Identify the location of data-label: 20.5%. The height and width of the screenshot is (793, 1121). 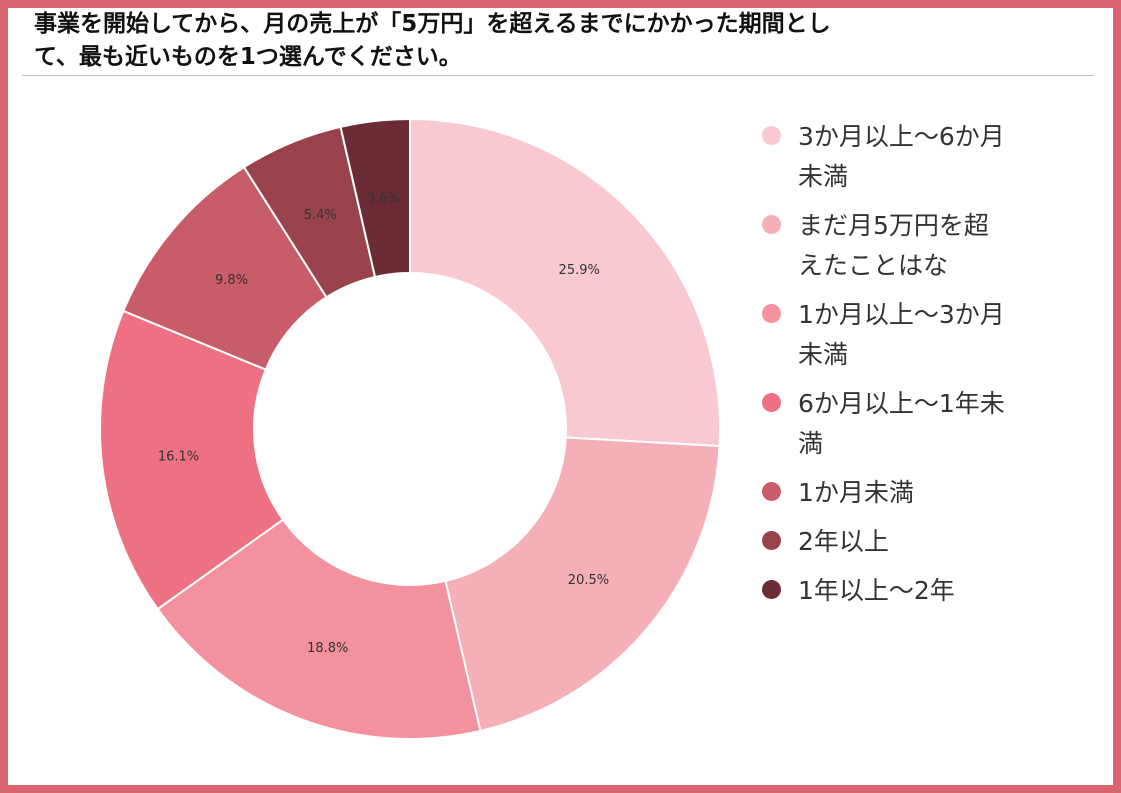
(588, 580).